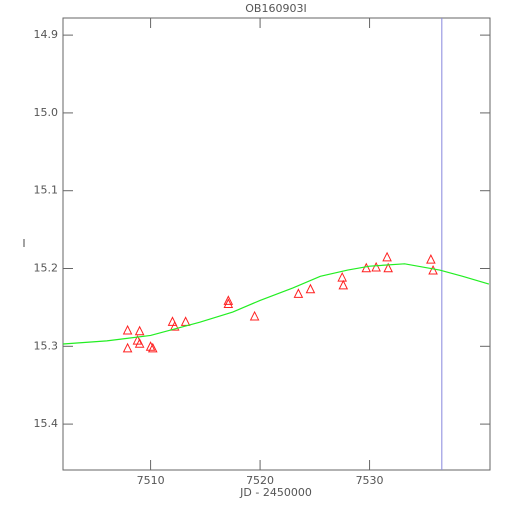  I want to click on y-tick-label: 15.1, so click(46, 190).